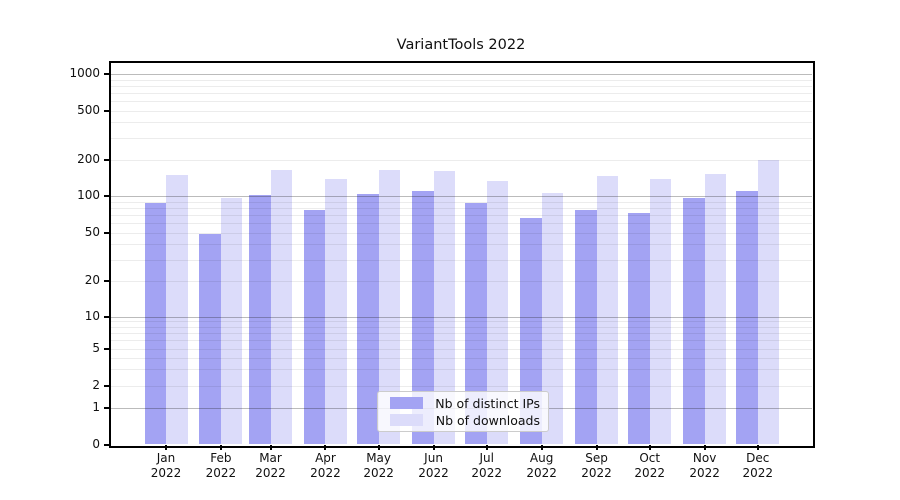 The height and width of the screenshot is (500, 900). I want to click on y-tick-label: 1000, so click(84, 73).